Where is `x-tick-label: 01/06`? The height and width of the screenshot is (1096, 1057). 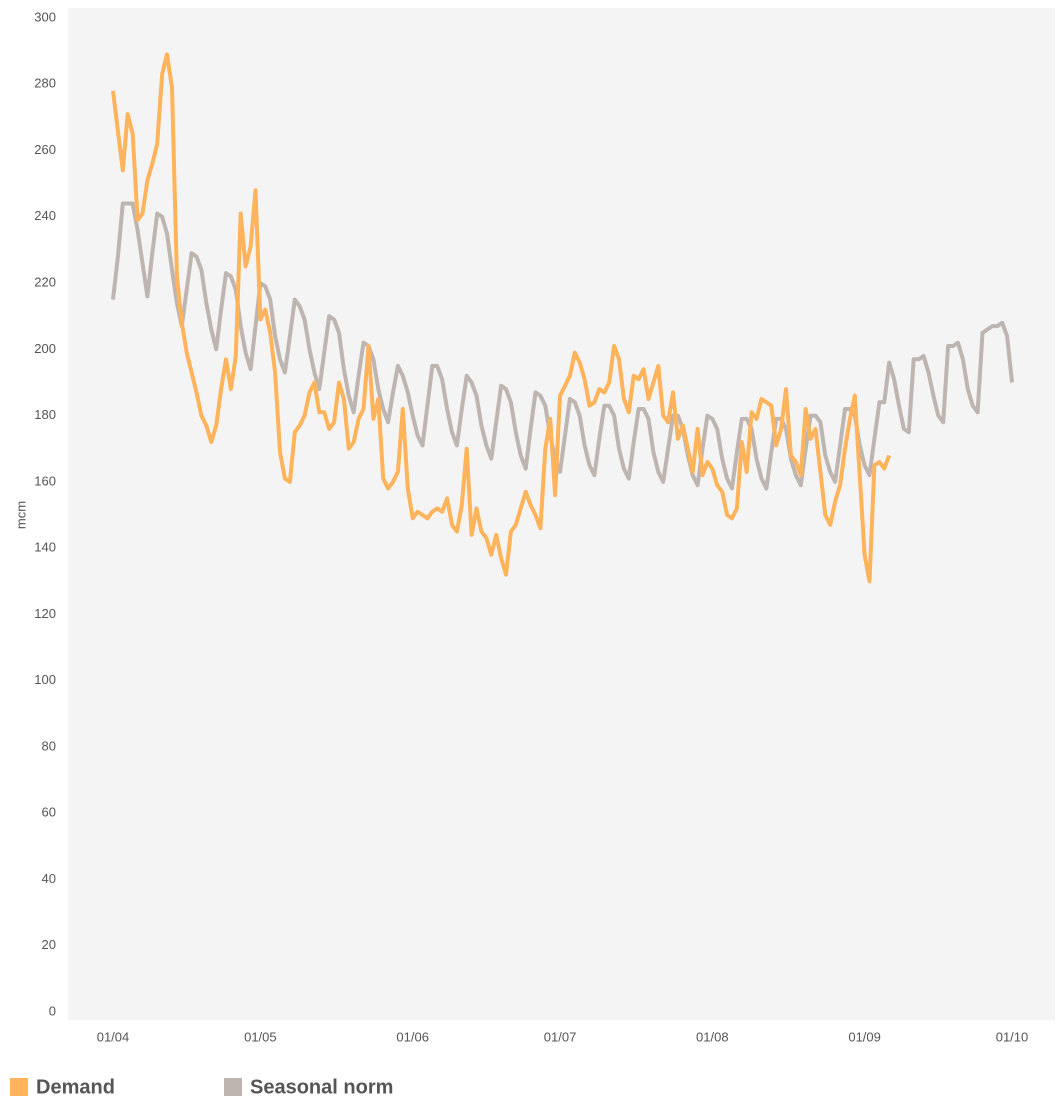
x-tick-label: 01/06 is located at coordinates (412, 1036).